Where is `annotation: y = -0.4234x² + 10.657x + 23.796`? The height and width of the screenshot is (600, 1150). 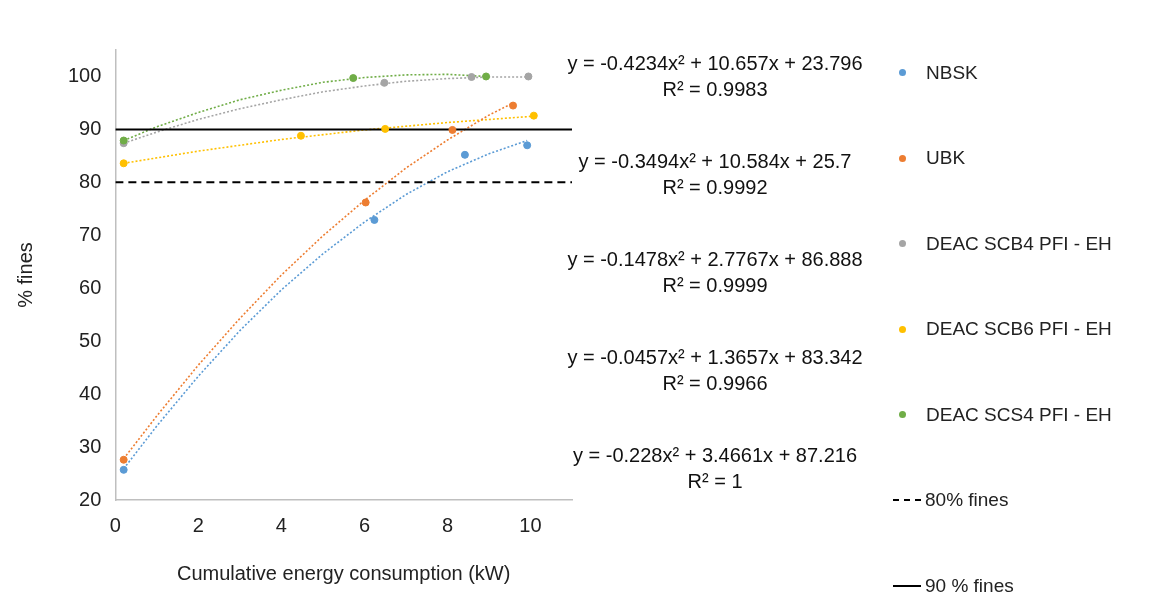 annotation: y = -0.4234x² + 10.657x + 23.796 is located at coordinates (715, 63).